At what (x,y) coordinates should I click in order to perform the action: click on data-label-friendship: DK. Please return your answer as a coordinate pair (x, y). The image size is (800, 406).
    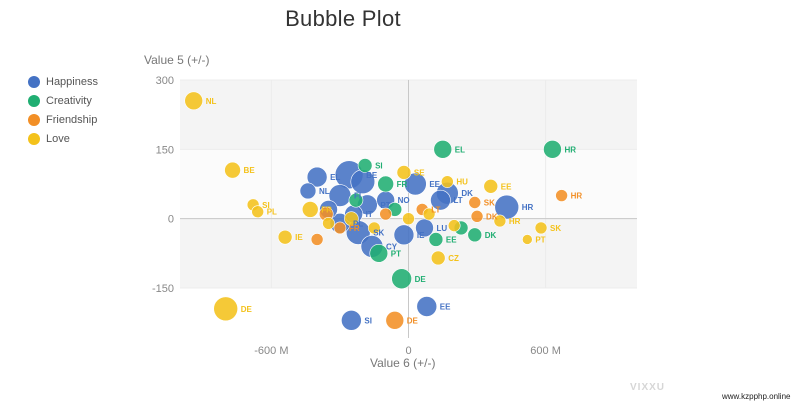
    Looking at the image, I should click on (492, 216).